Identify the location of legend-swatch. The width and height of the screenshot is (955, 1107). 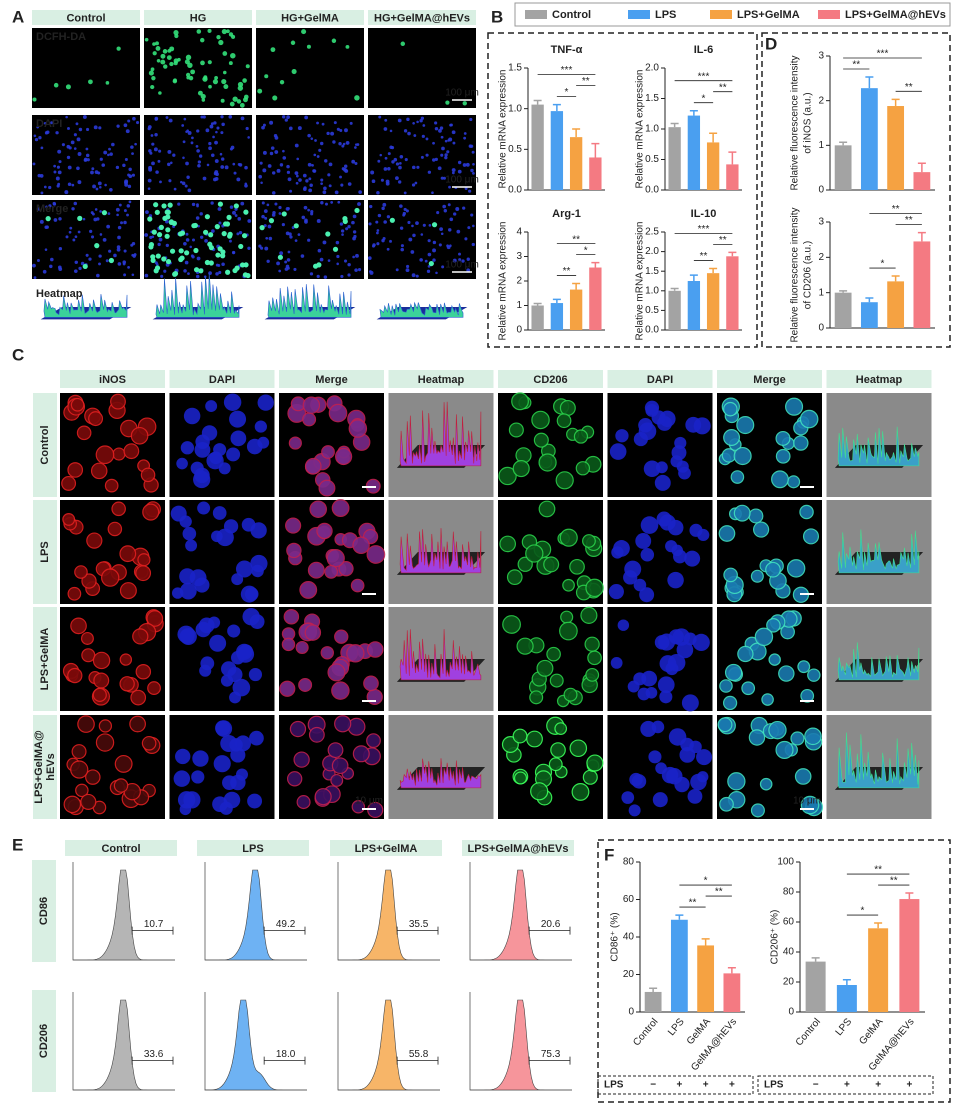
(721, 14).